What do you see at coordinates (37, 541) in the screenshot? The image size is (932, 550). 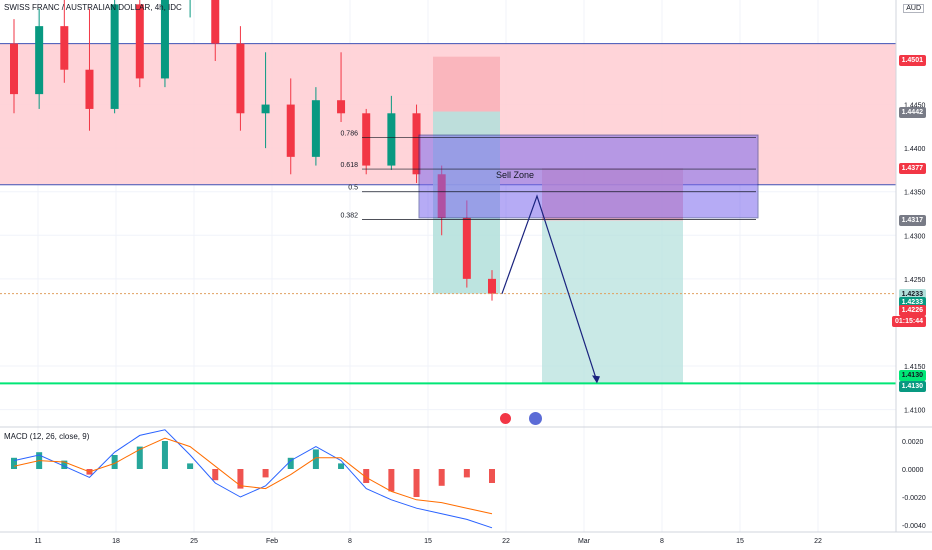 I see `time-tick-label: 11` at bounding box center [37, 541].